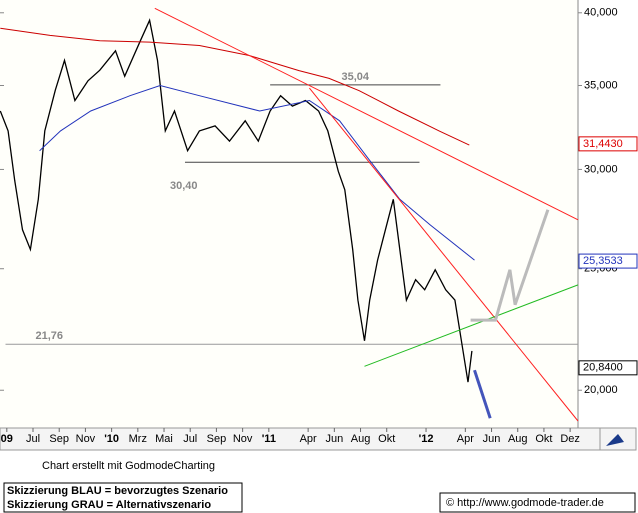 This screenshot has width=638, height=513. I want to click on note: Skizzierung BLAU = bevorzugtes Szenario, so click(117, 491).